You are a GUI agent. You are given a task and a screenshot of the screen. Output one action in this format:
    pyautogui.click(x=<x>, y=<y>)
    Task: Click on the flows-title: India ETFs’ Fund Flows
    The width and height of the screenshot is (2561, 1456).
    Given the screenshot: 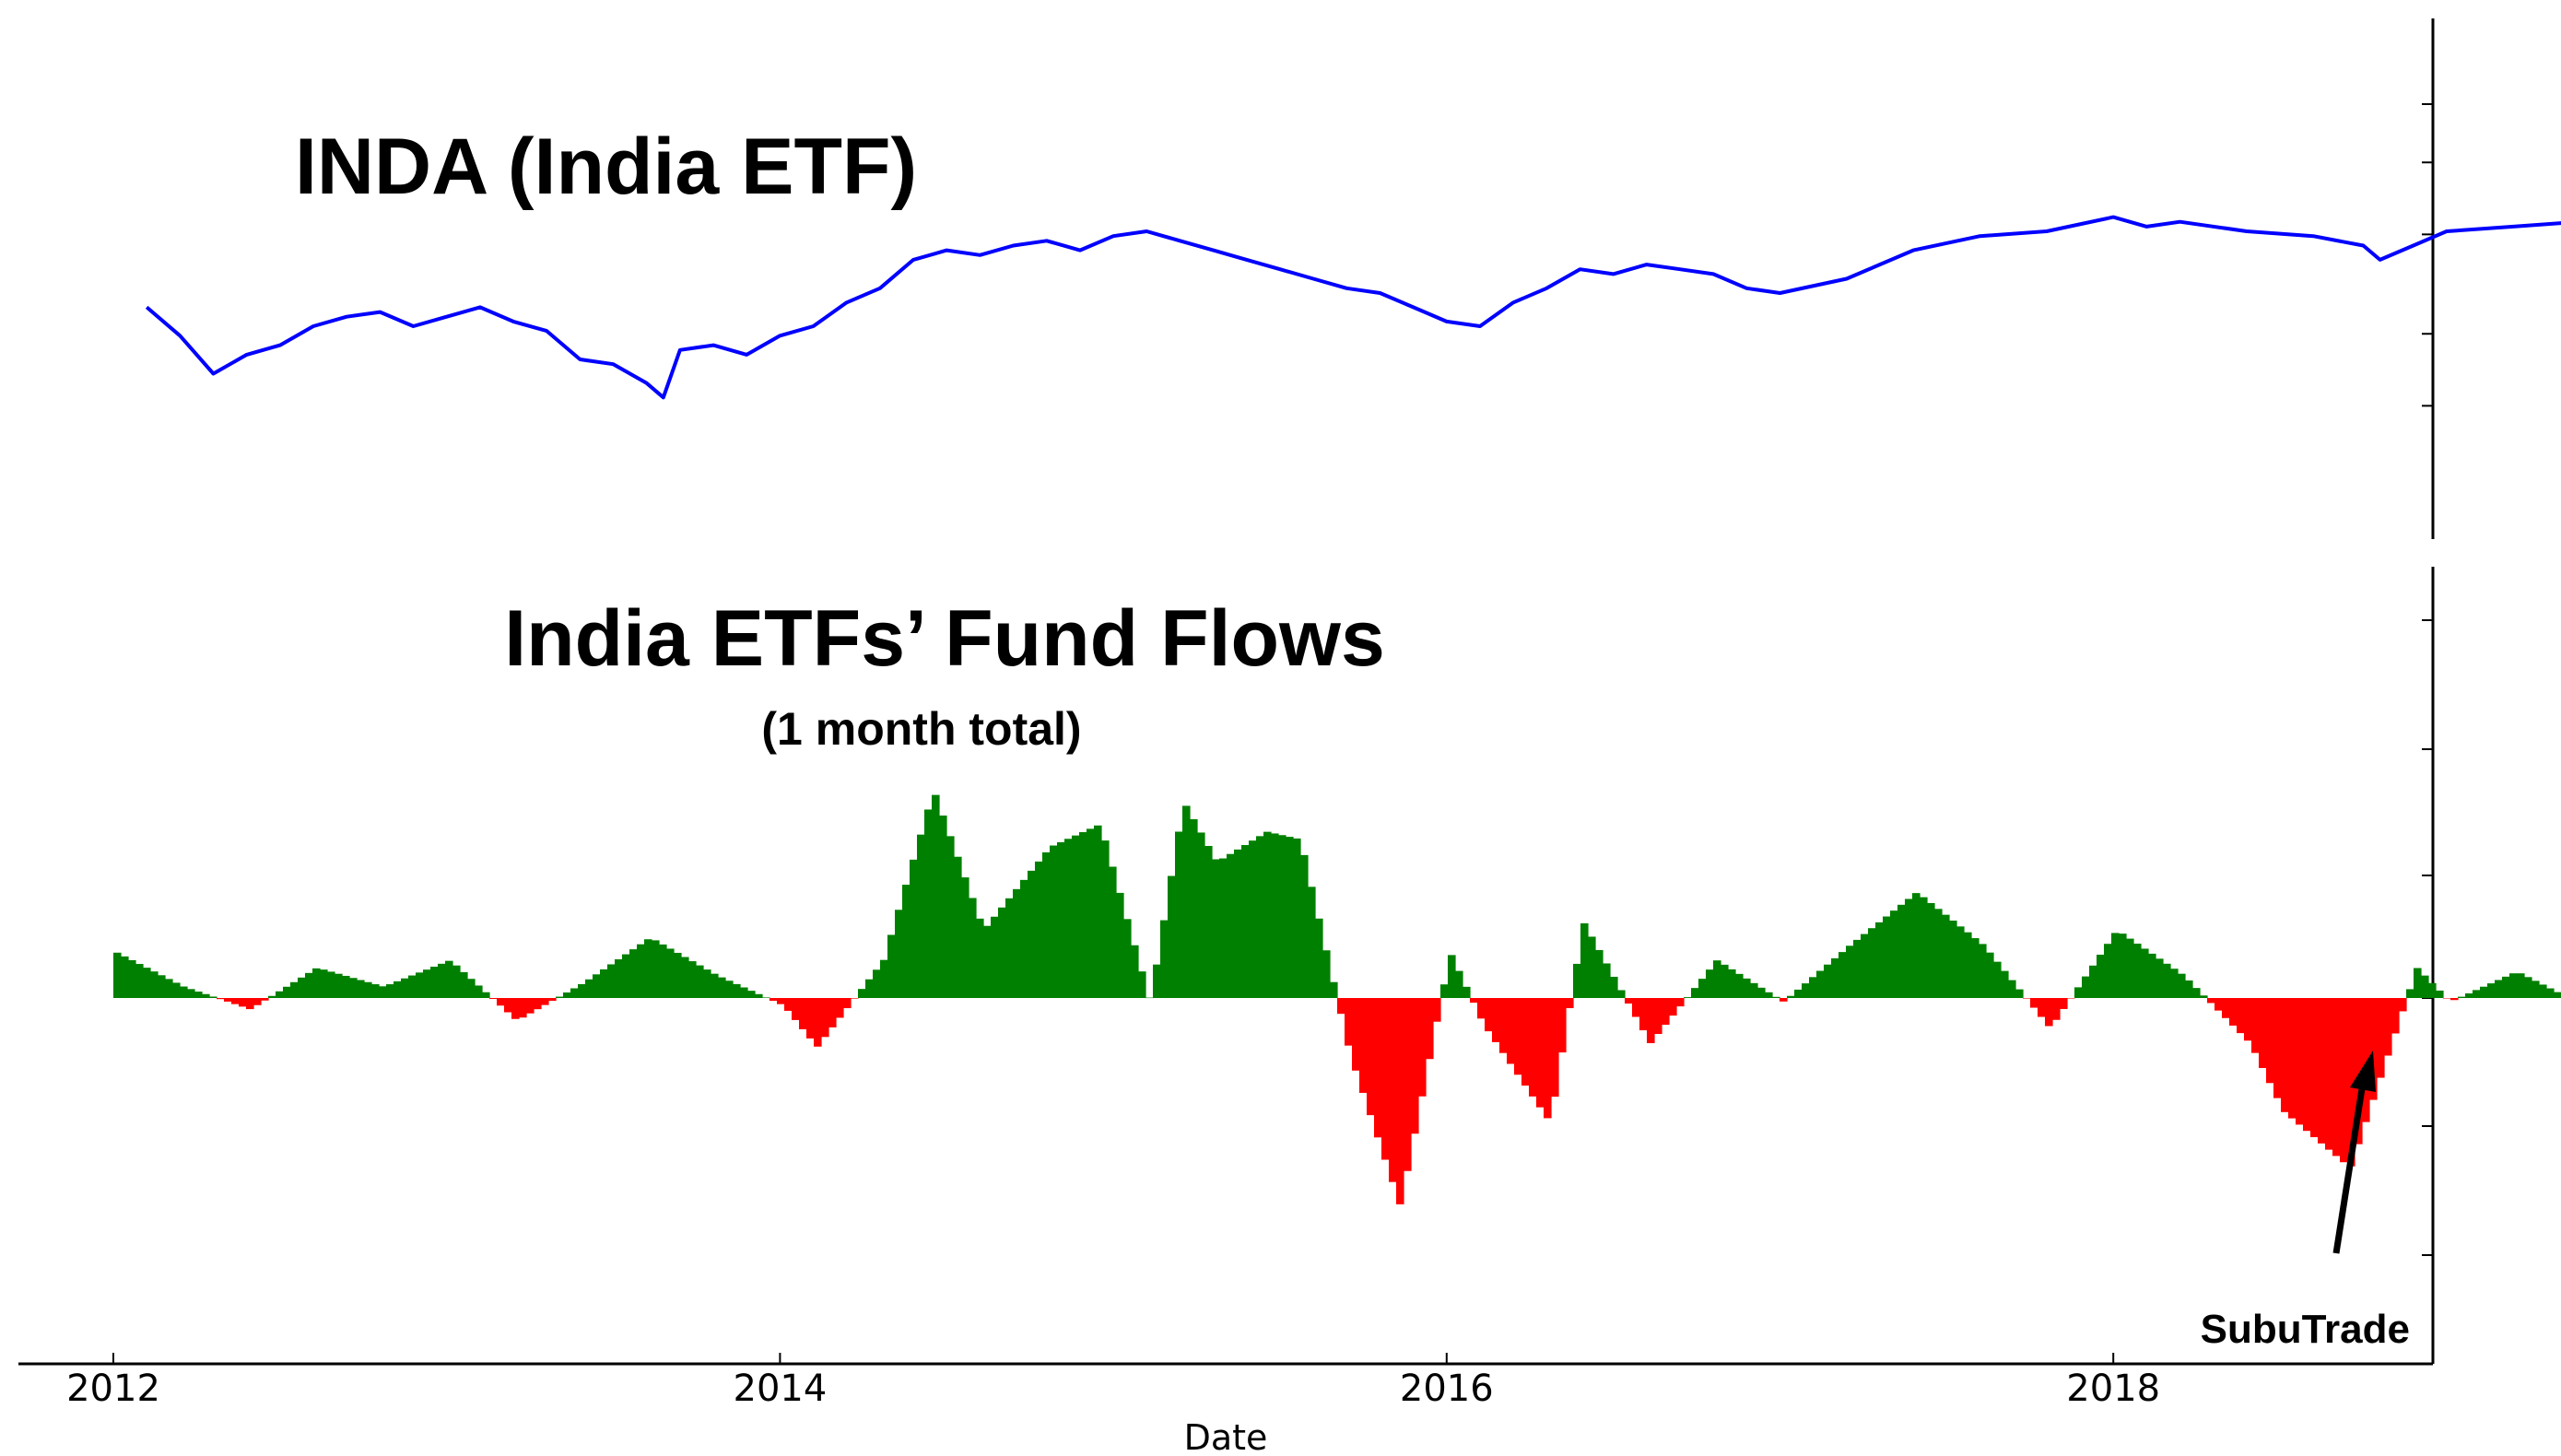 What is the action you would take?
    pyautogui.click(x=945, y=638)
    